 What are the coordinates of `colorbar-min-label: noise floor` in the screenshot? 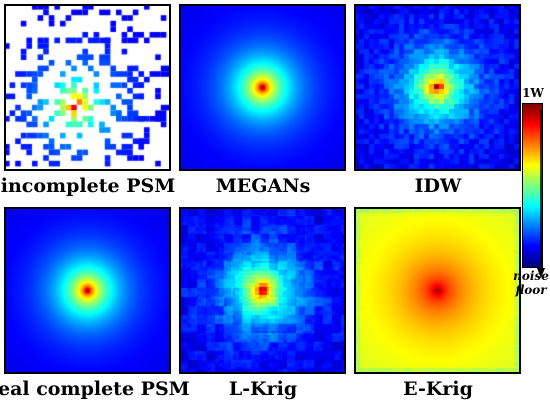 It's located at (531, 283).